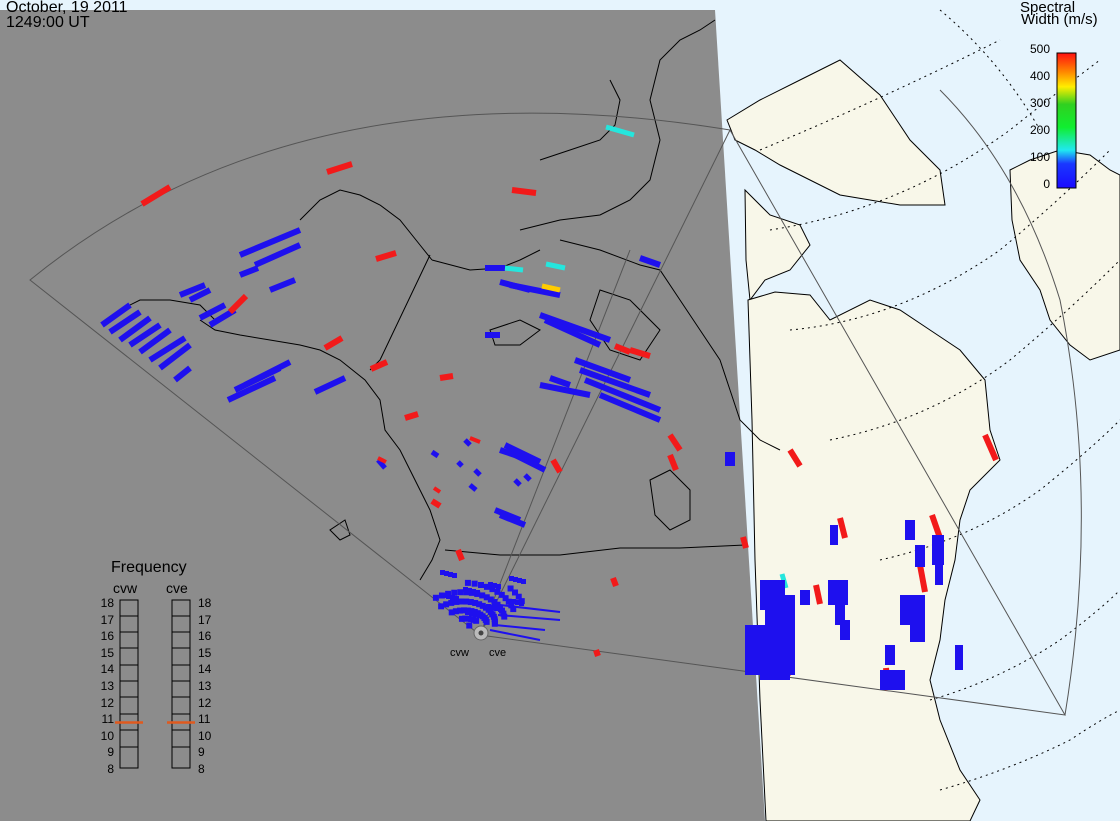  What do you see at coordinates (1059, 19) in the screenshot?
I see `colorbar-units: Width (m/s)` at bounding box center [1059, 19].